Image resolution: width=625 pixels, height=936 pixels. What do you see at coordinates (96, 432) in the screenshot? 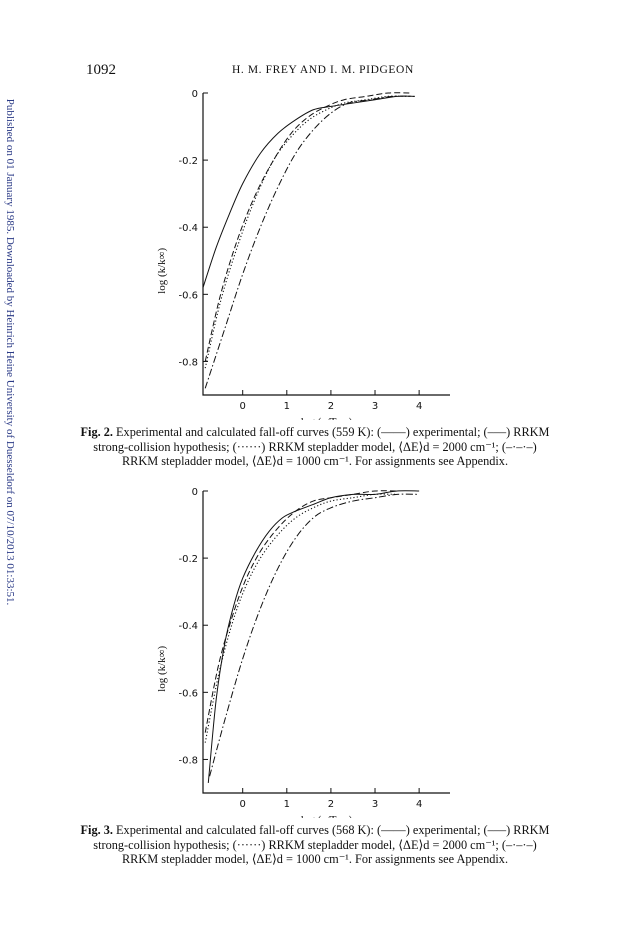
I see `figure-2-label: Fig. 2.` at bounding box center [96, 432].